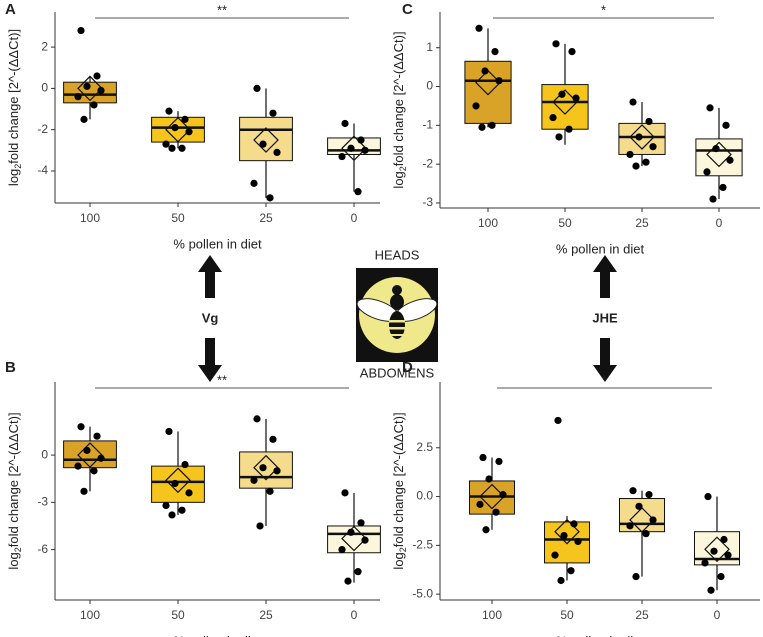 The width and height of the screenshot is (763, 637). I want to click on arrow-down, so click(210, 360).